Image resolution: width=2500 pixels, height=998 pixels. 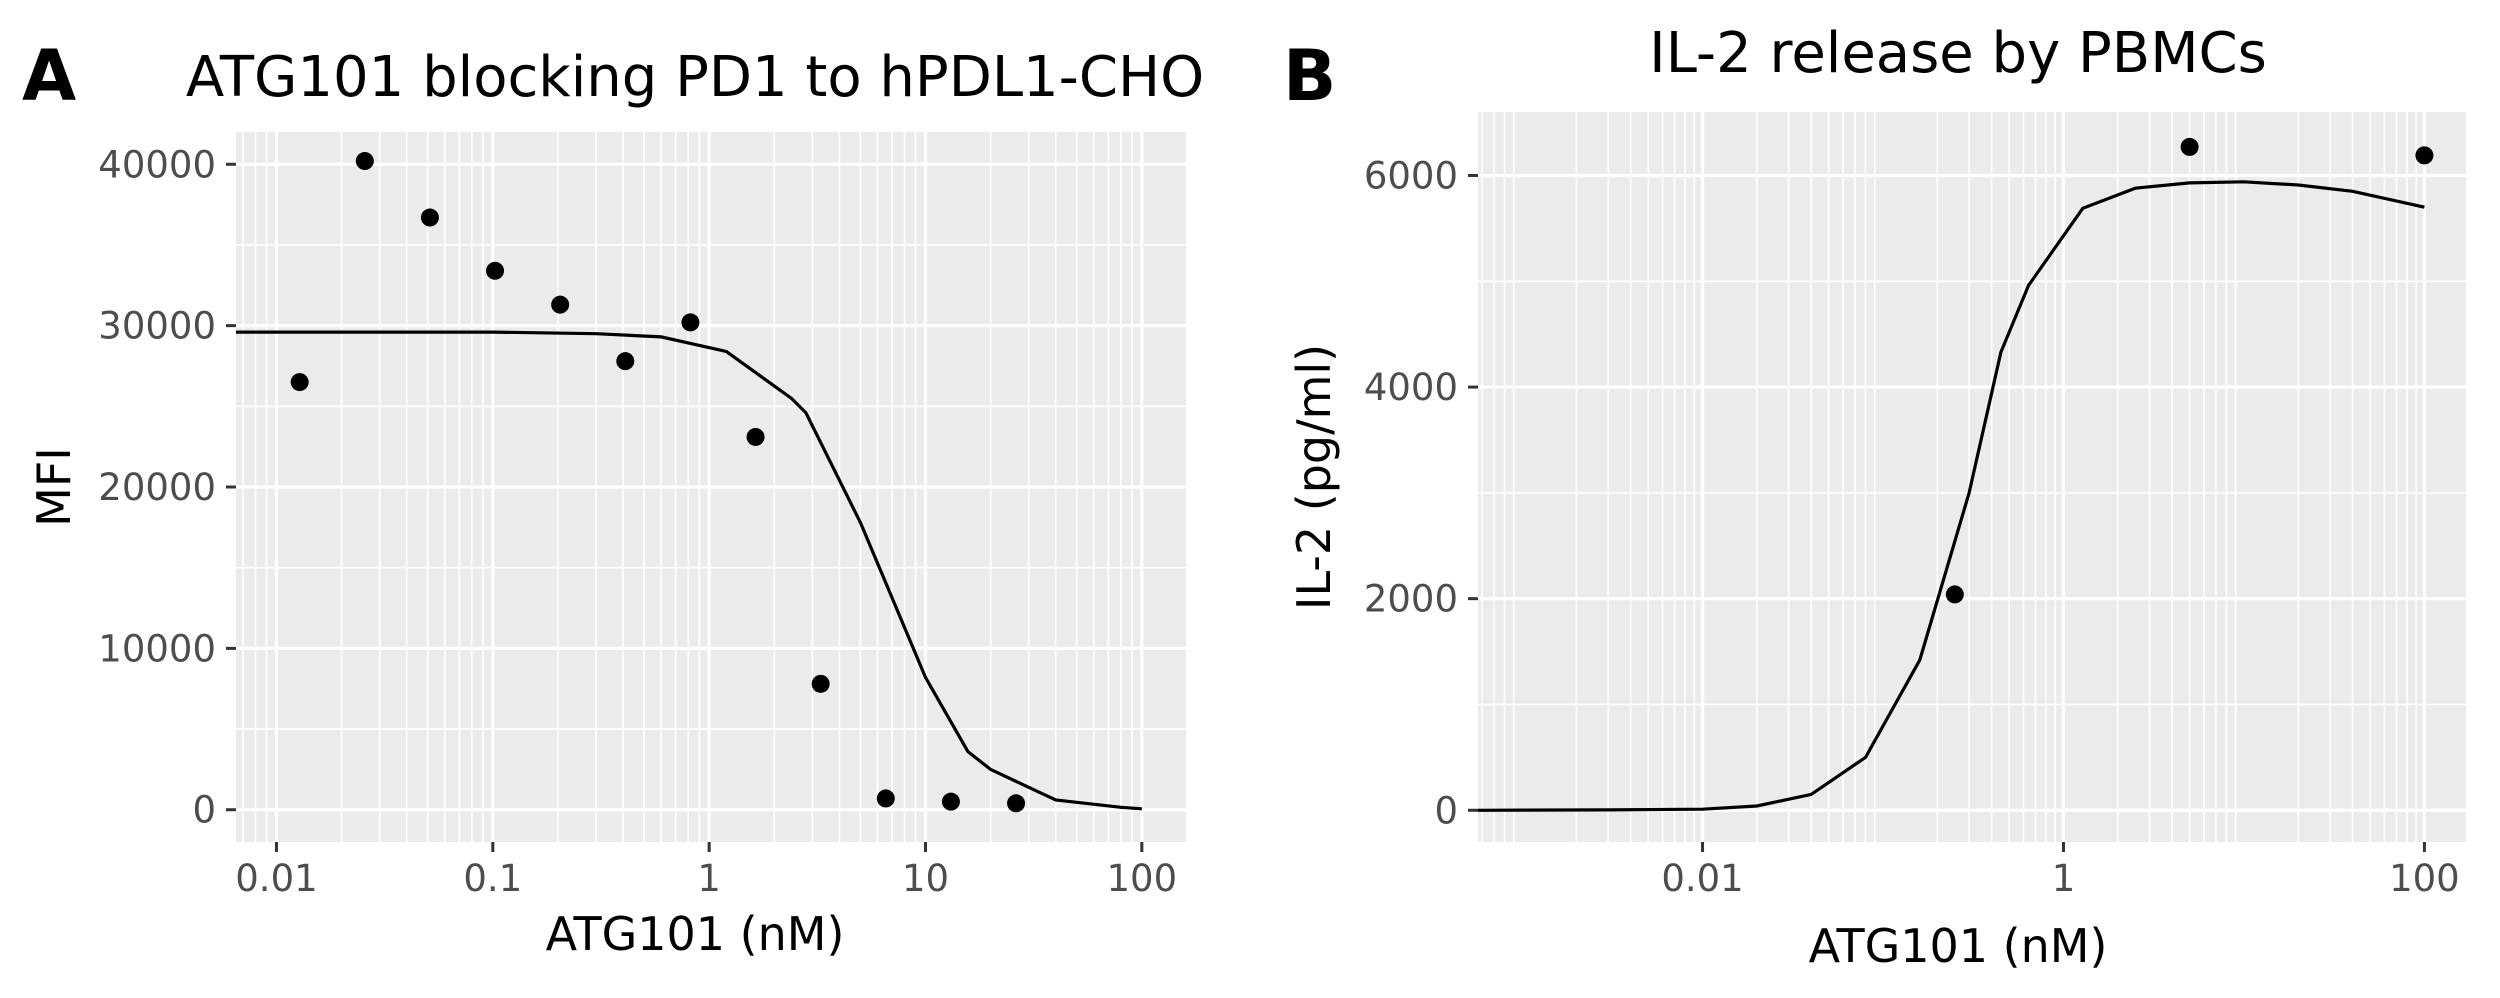 What do you see at coordinates (157, 648) in the screenshot?
I see `y-tick-label: 10000` at bounding box center [157, 648].